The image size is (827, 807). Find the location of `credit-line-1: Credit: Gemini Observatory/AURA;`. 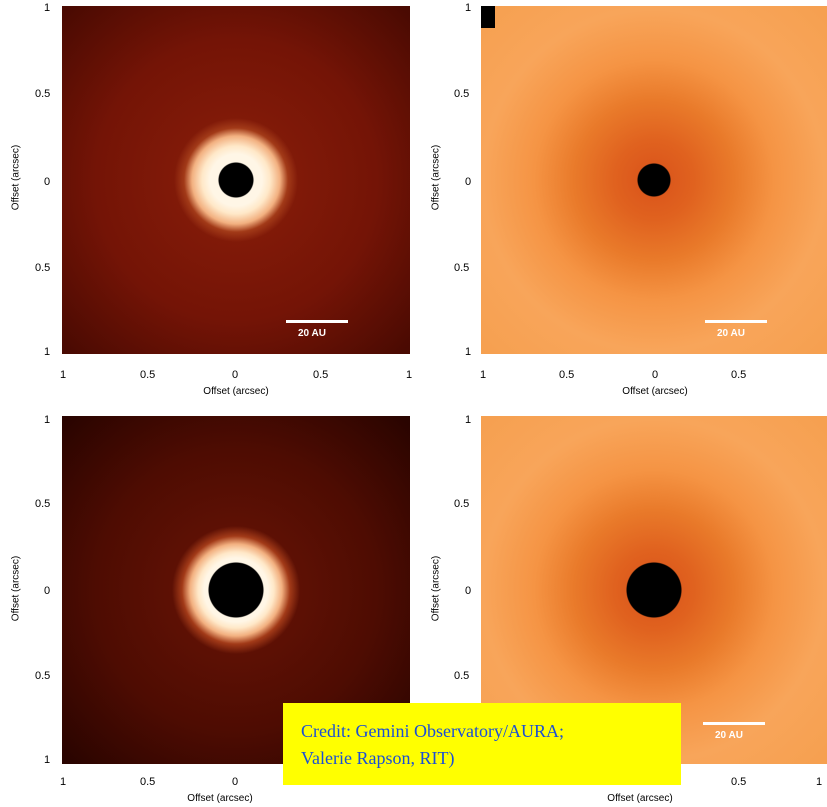

credit-line-1: Credit: Gemini Observatory/AURA; is located at coordinates (432, 731).